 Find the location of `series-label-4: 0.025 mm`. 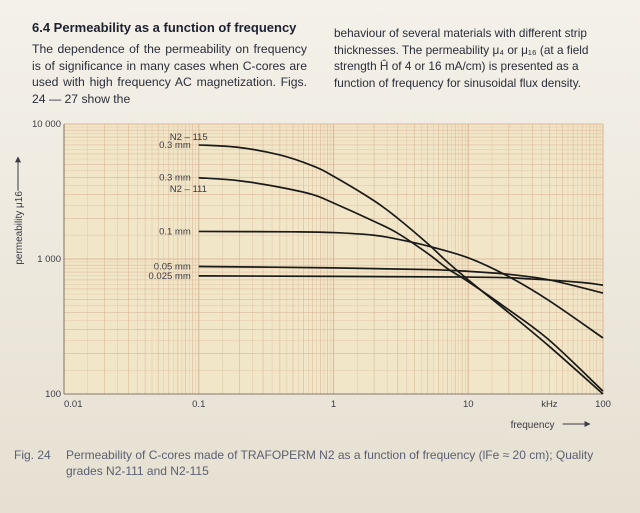

series-label-4: 0.025 mm is located at coordinates (170, 276).